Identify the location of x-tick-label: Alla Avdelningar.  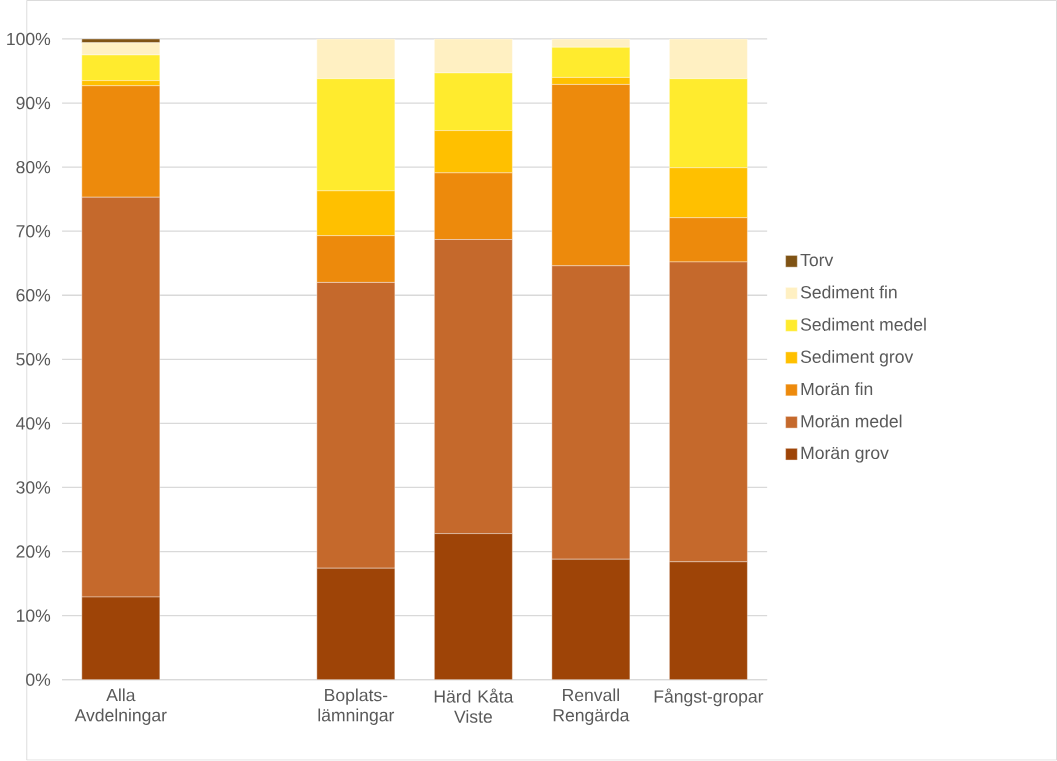
(120, 707).